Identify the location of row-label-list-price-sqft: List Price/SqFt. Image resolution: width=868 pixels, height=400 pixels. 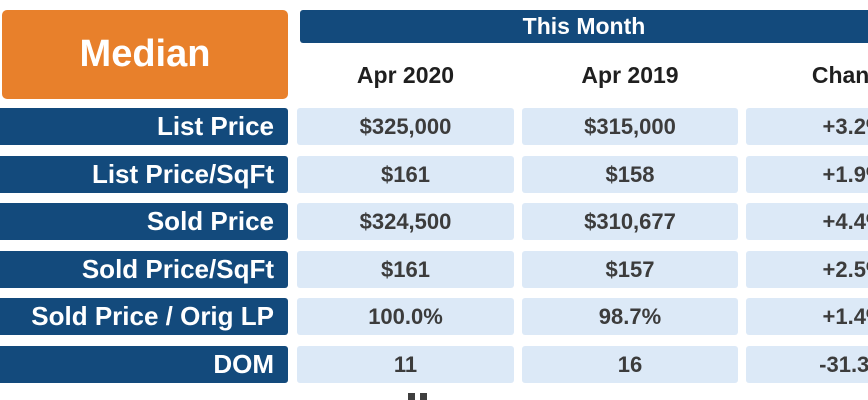
(144, 174).